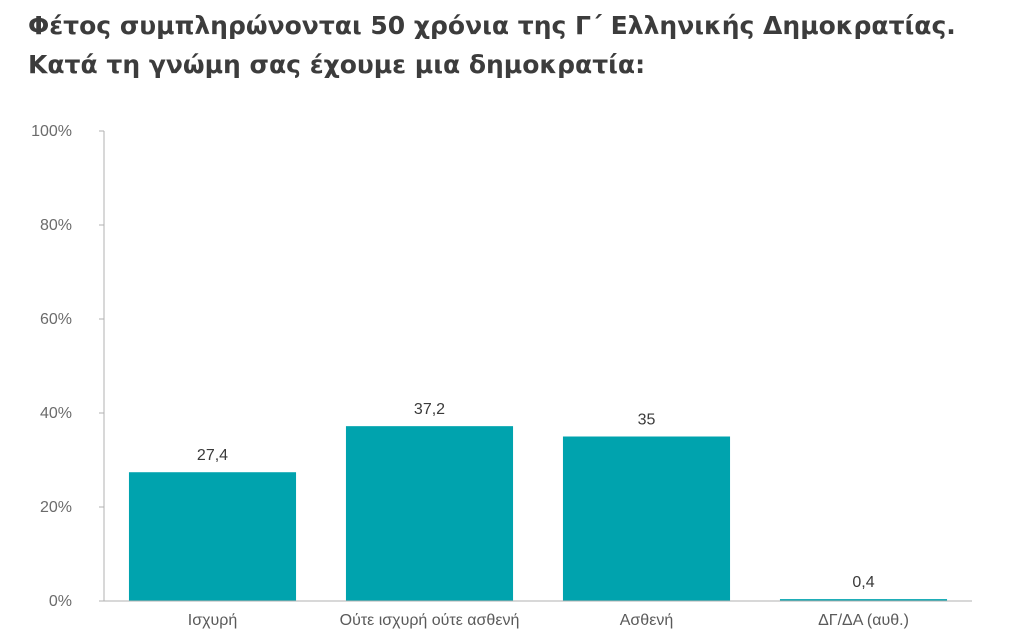  What do you see at coordinates (646, 620) in the screenshot?
I see `category-label-3: Ασθενή` at bounding box center [646, 620].